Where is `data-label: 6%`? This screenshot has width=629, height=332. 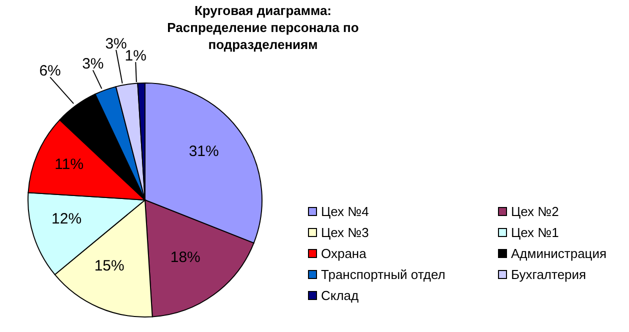 data-label: 6% is located at coordinates (50, 71).